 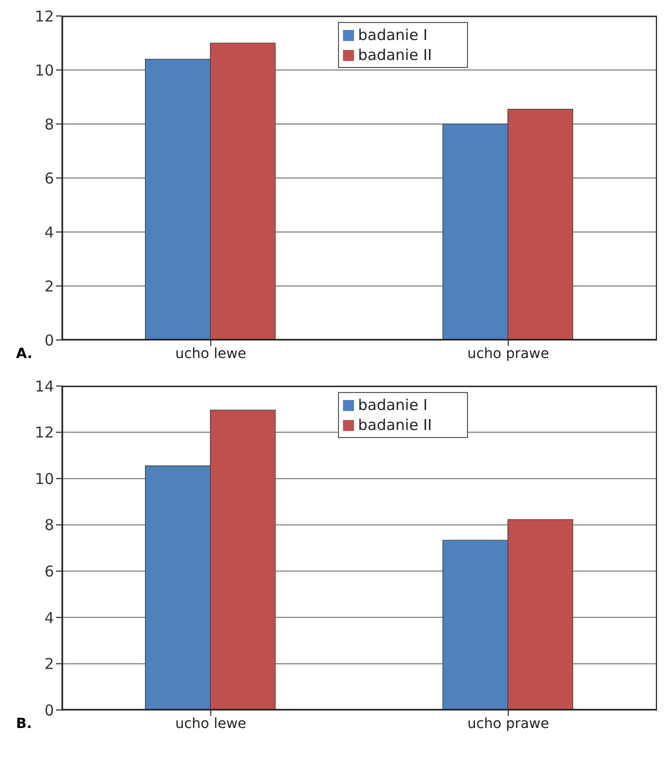 What do you see at coordinates (24, 354) in the screenshot?
I see `text: A.` at bounding box center [24, 354].